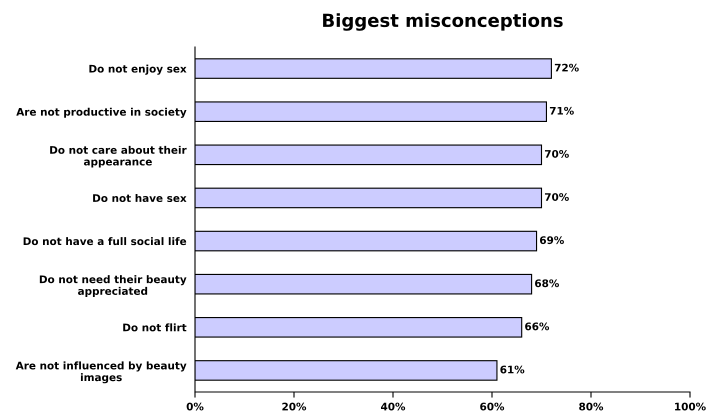 Image resolution: width=708 pixels, height=413 pixels. I want to click on chart-title: Biggest misconceptions, so click(443, 22).